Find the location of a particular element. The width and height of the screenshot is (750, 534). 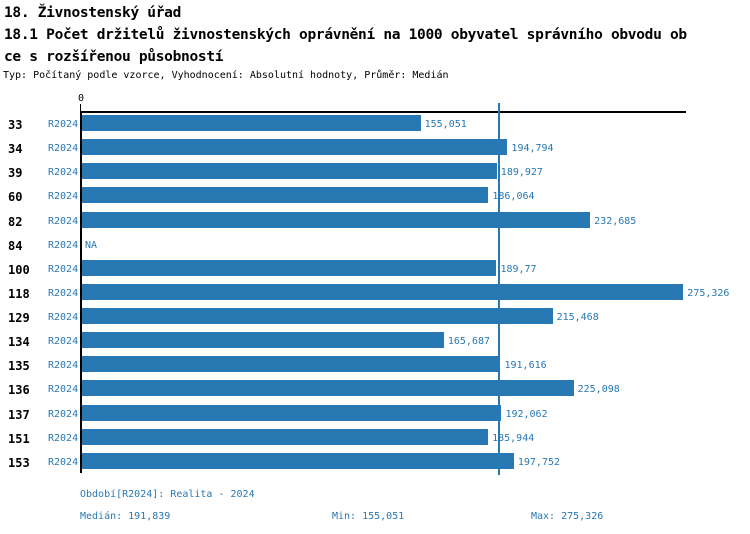

row-code-label: 135 is located at coordinates (19, 366).